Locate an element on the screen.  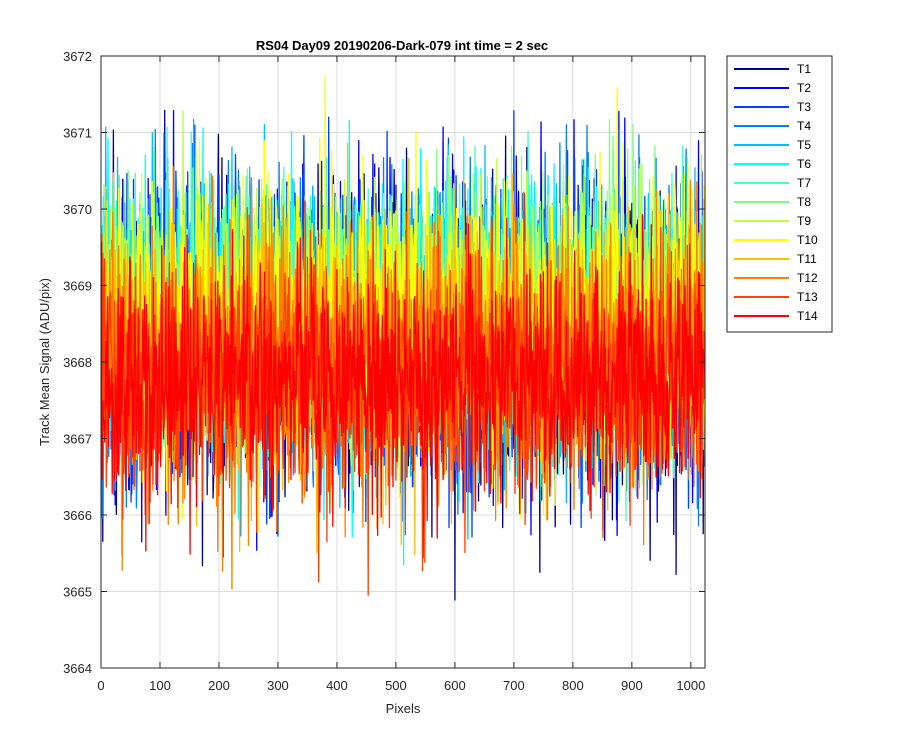
legend-label-t13: T13 is located at coordinates (807, 297).